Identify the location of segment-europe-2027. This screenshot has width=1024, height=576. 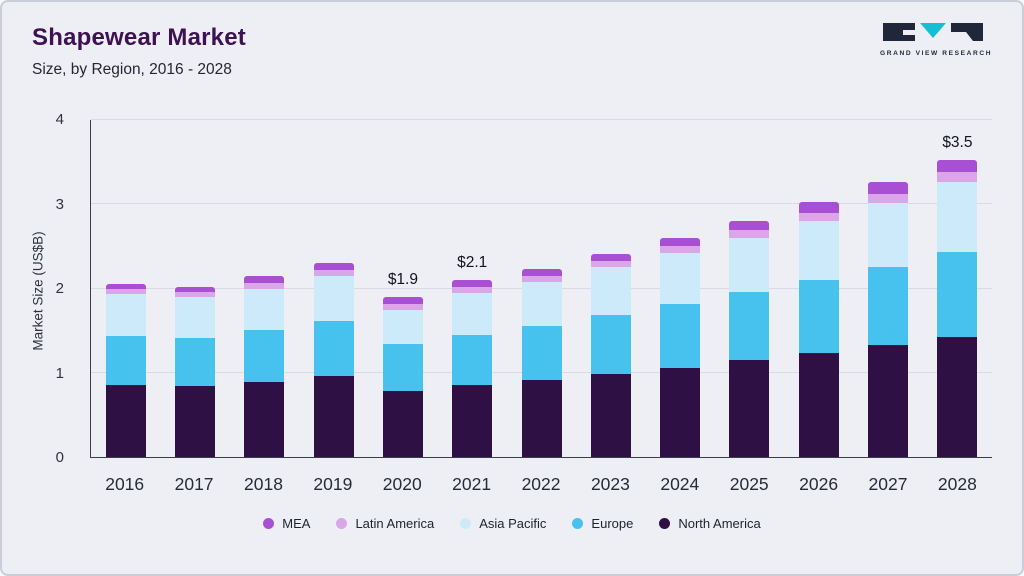
(888, 305).